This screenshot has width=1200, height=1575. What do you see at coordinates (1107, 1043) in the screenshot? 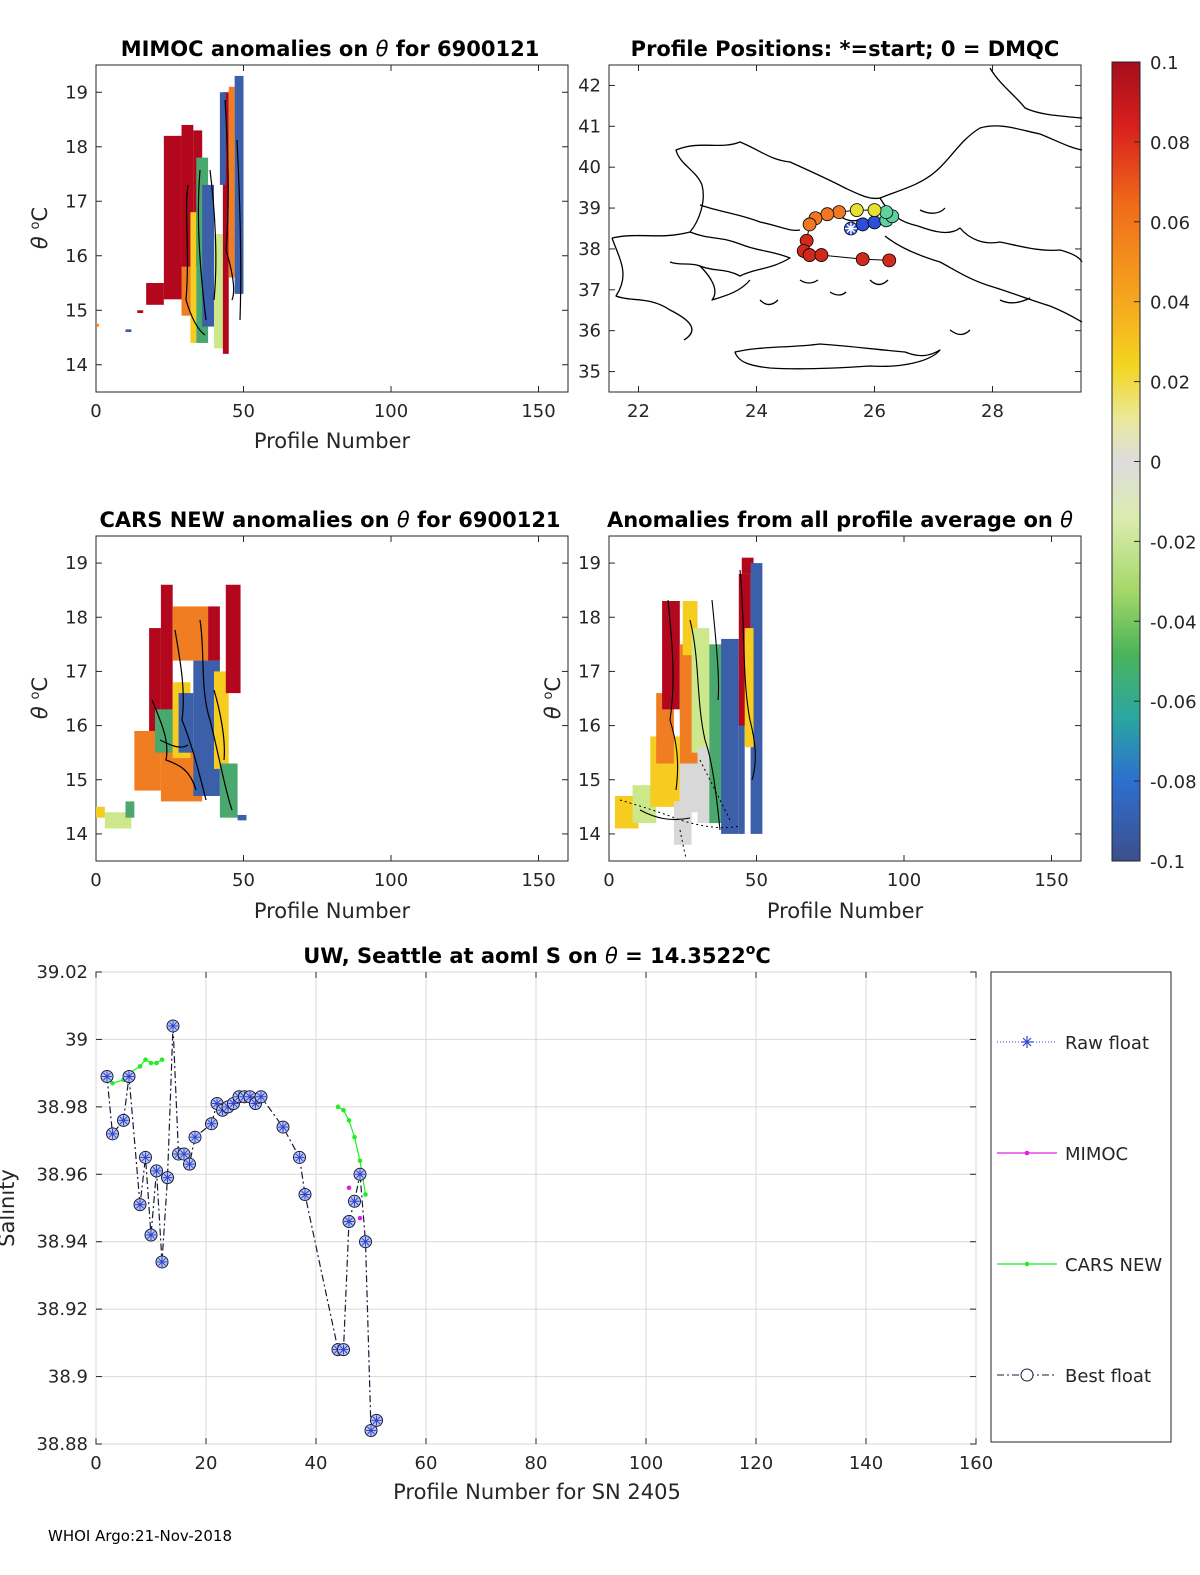
I see `legend-label: Raw float` at bounding box center [1107, 1043].